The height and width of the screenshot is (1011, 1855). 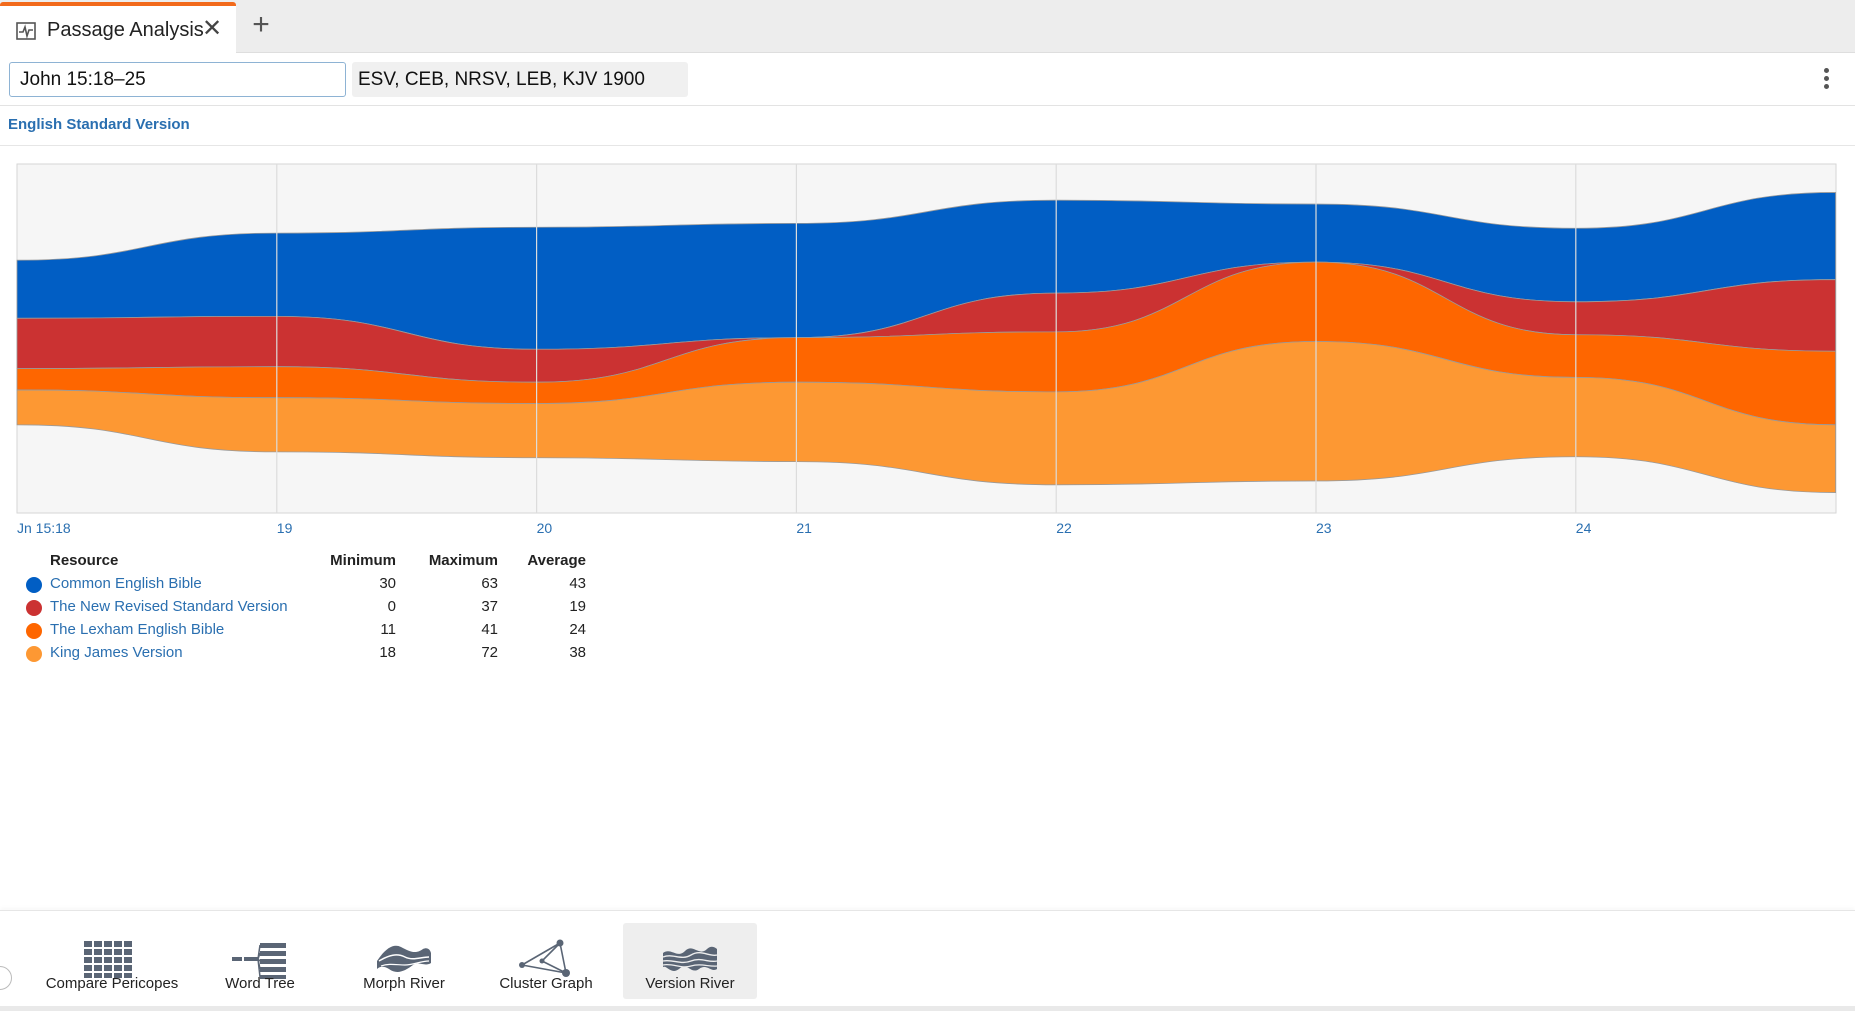 I want to click on x-tick-label: 23, so click(x=1324, y=528).